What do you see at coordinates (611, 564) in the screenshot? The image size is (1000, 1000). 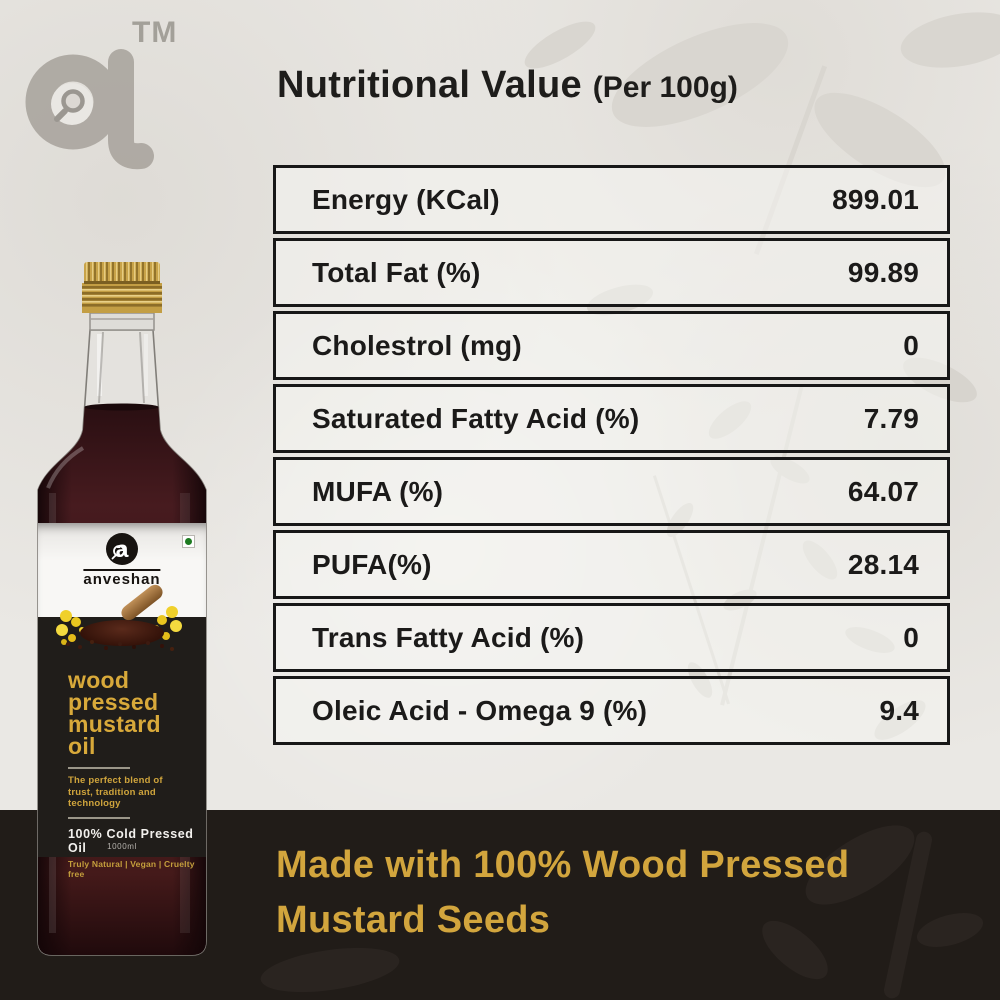 I see `table-row: PUFA(%) 28.14` at bounding box center [611, 564].